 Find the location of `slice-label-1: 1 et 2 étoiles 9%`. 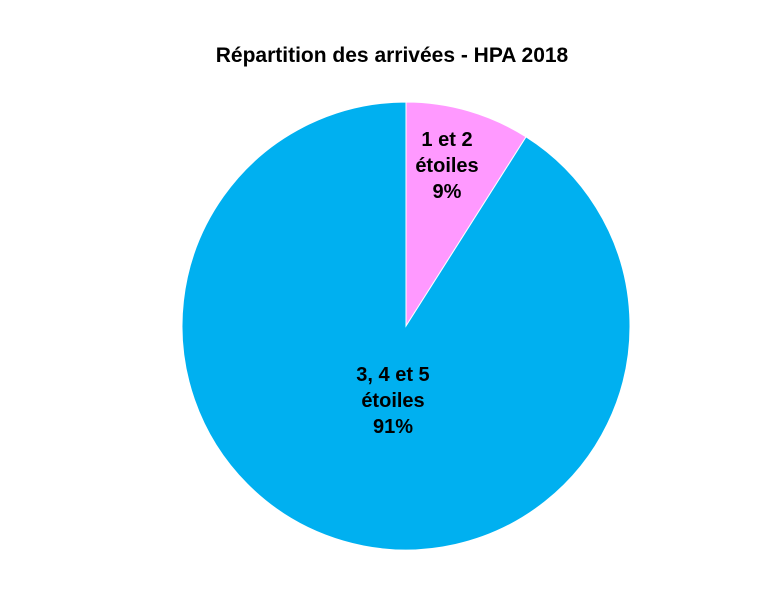

slice-label-1: 1 et 2 étoiles 9% is located at coordinates (446, 166).